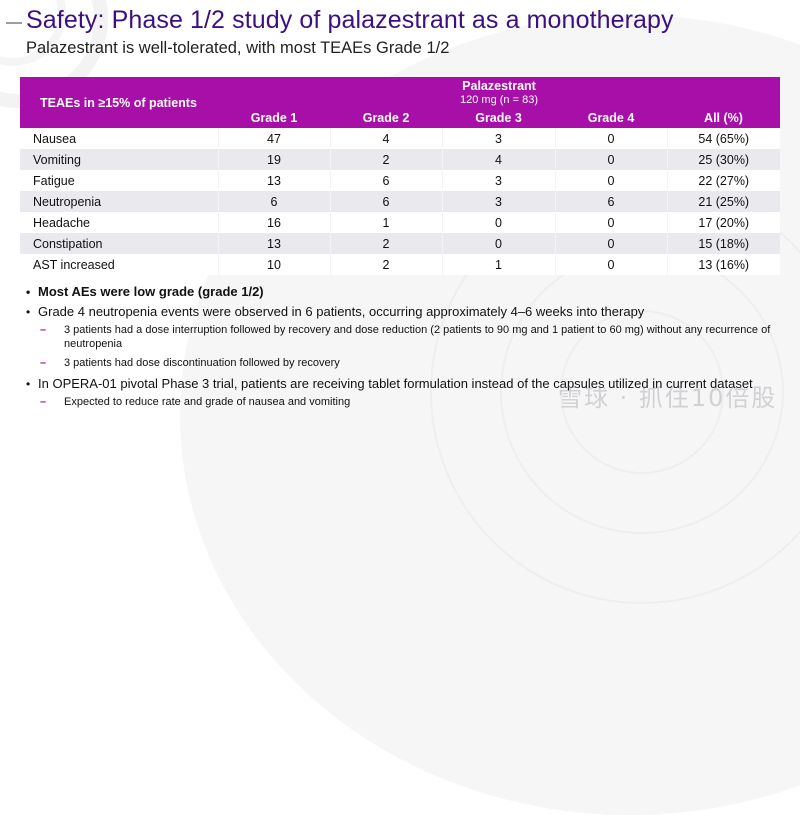 This screenshot has width=800, height=815. What do you see at coordinates (723, 117) in the screenshot?
I see `column-header-all: All (%)` at bounding box center [723, 117].